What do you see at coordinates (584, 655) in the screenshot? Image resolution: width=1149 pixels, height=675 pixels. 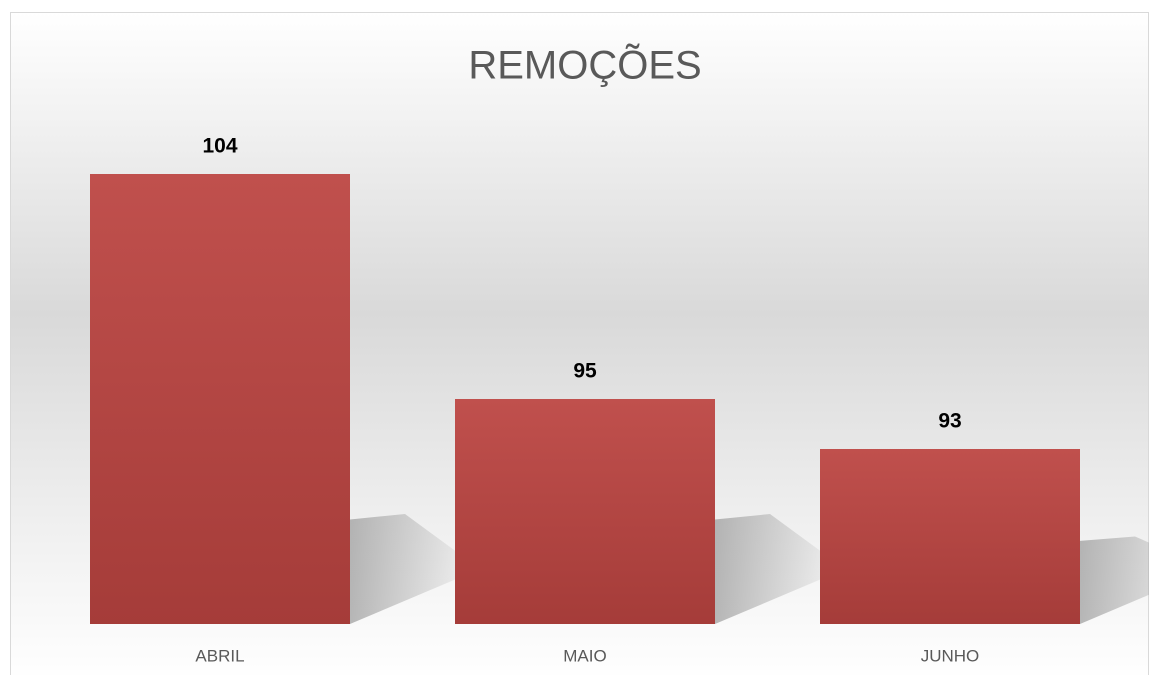 I see `x-tick-label: MAIO` at bounding box center [584, 655].